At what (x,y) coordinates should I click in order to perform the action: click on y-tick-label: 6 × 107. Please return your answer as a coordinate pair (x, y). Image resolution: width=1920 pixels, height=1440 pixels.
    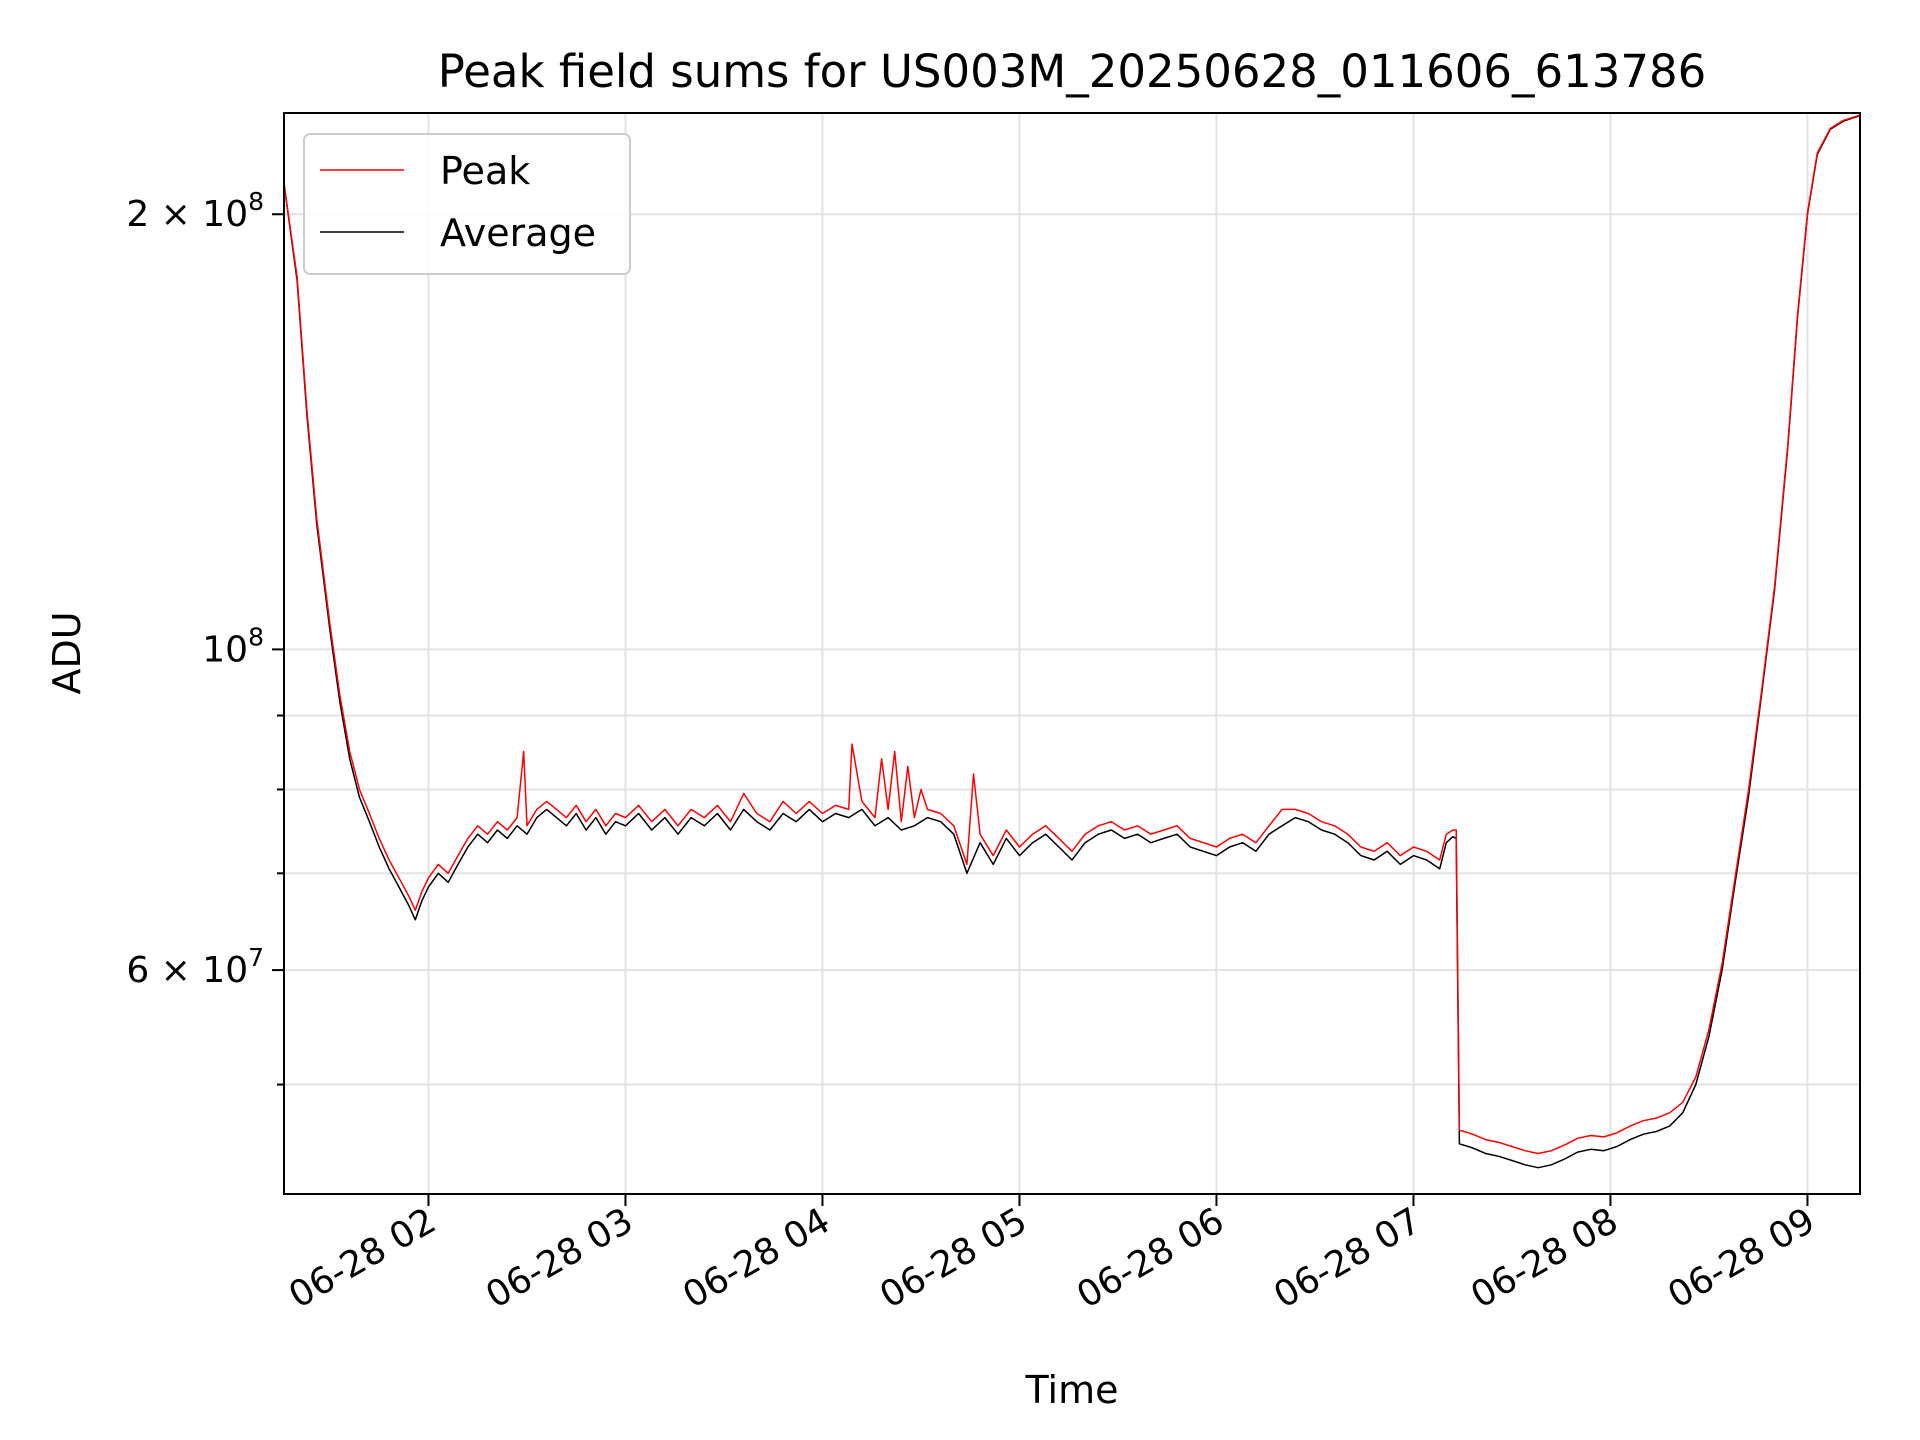
    Looking at the image, I should click on (195, 967).